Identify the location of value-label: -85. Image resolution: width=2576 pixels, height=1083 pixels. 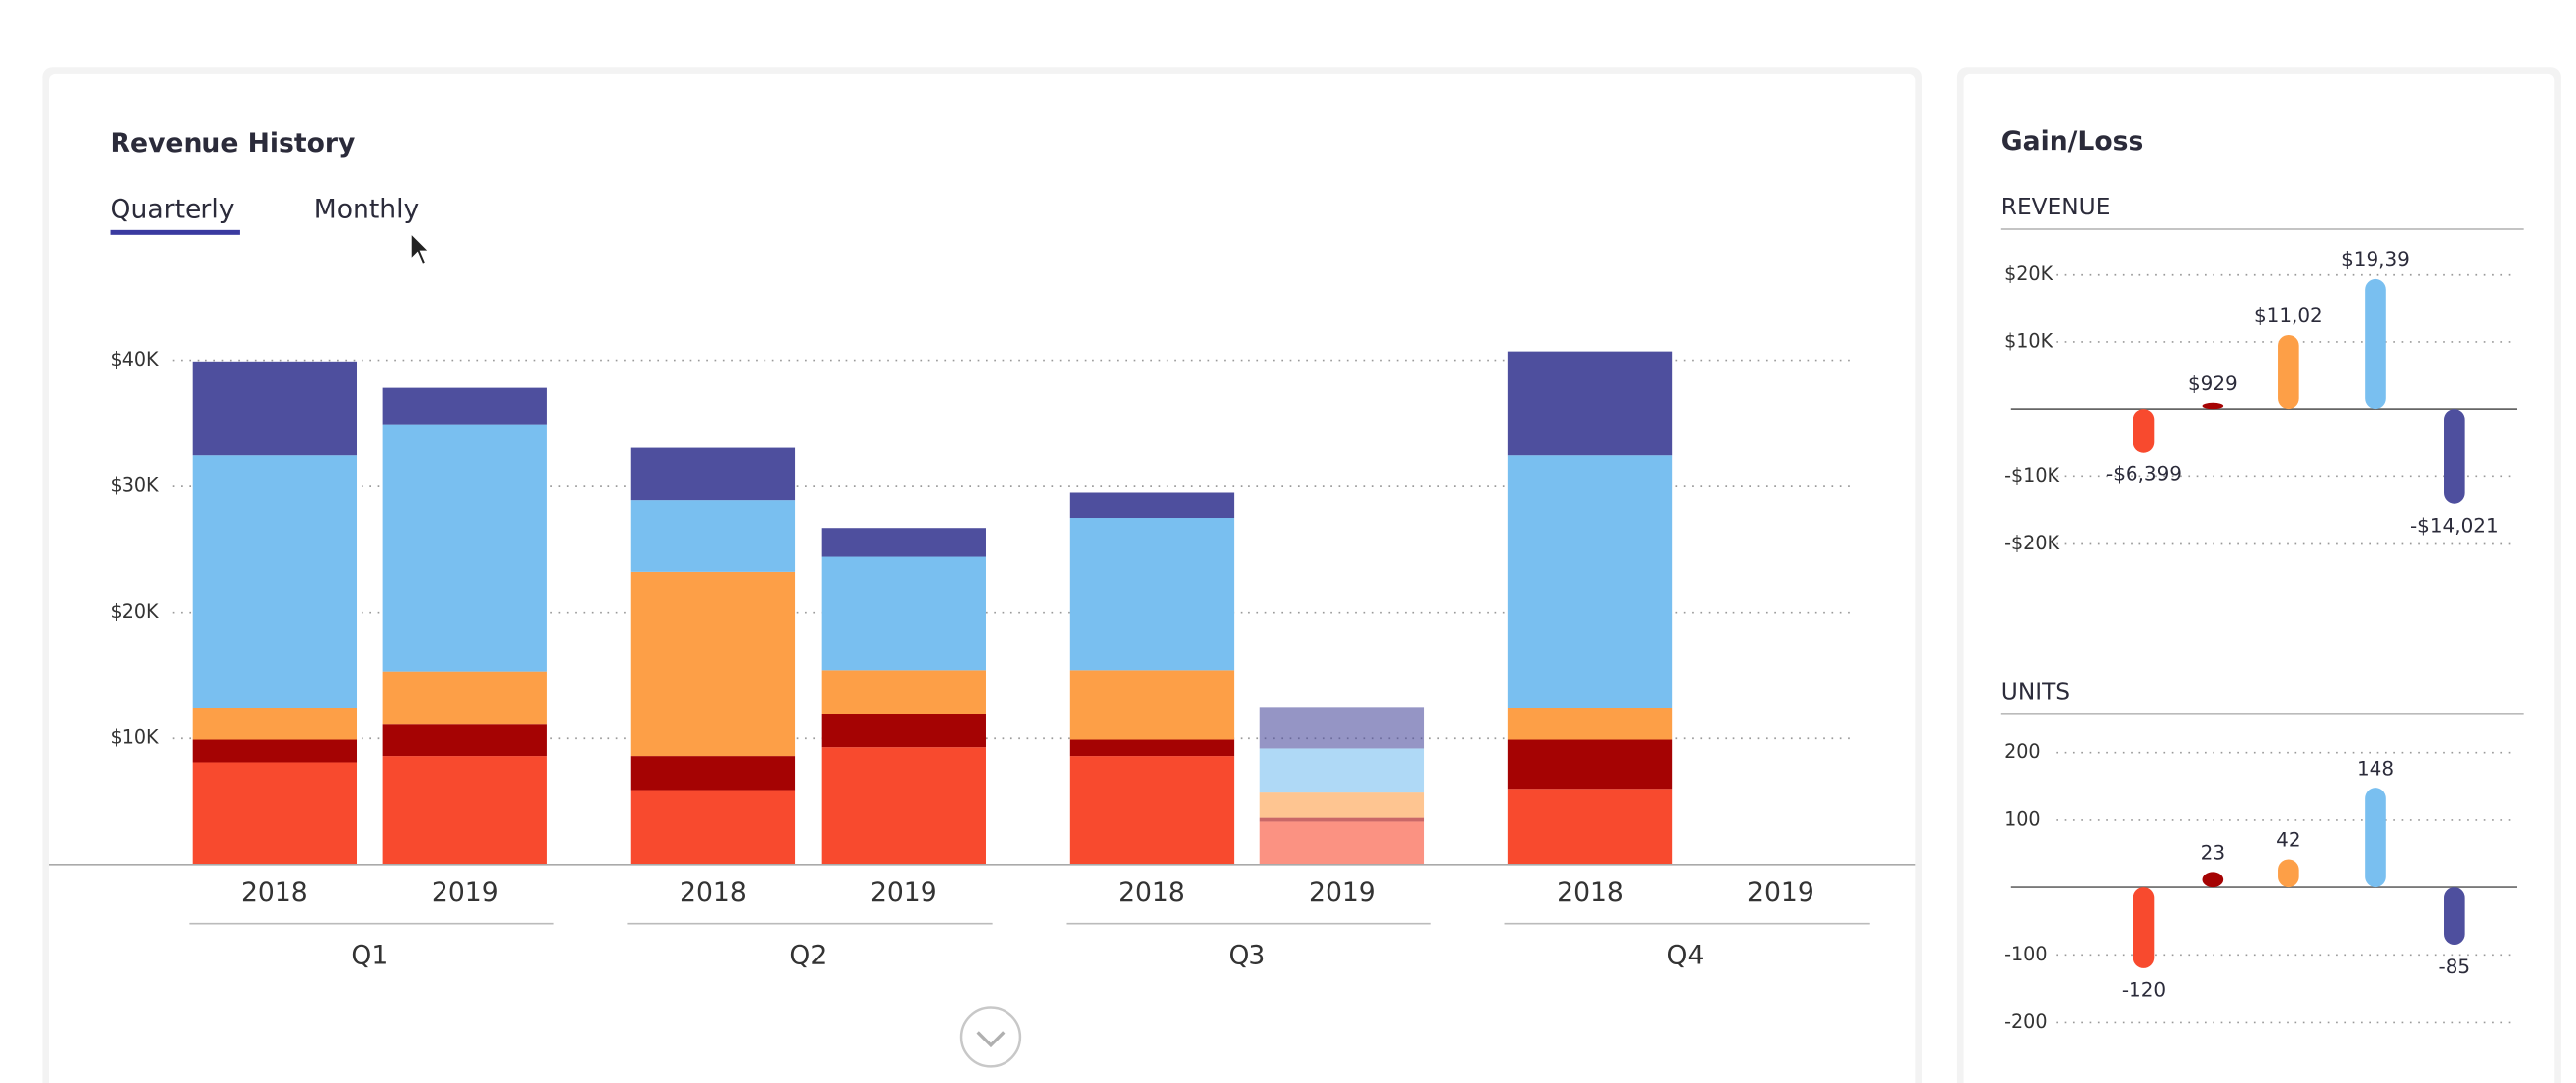
(2455, 967).